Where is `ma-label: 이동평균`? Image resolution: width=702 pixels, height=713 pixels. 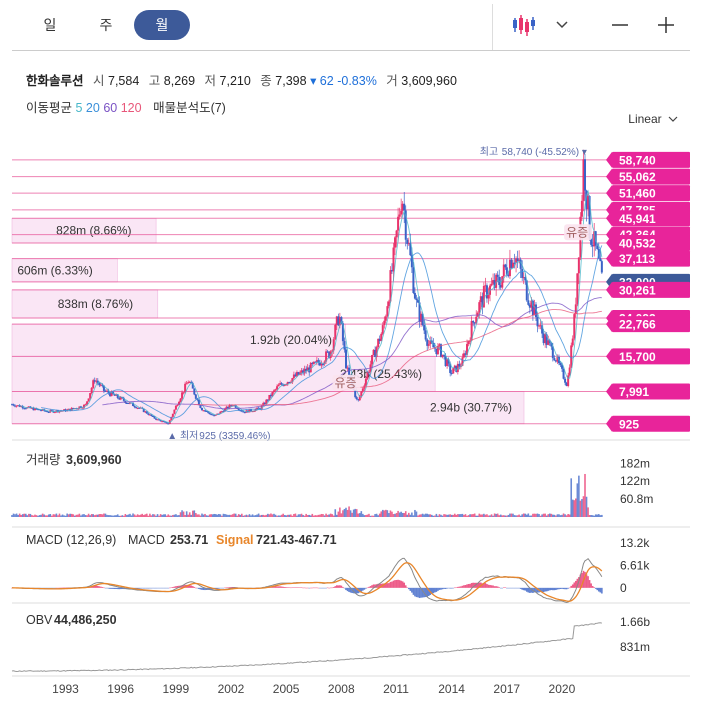 ma-label: 이동평균 is located at coordinates (49, 108).